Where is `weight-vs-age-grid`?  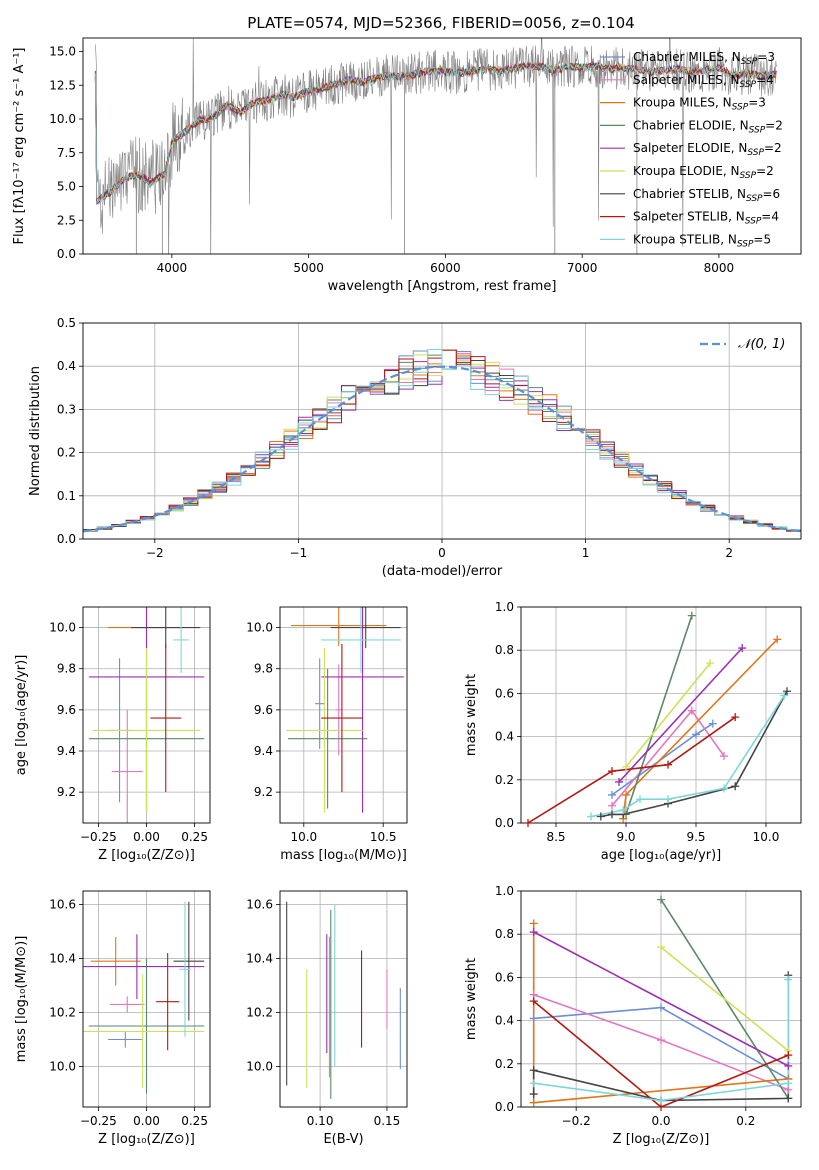
weight-vs-age-grid is located at coordinates (661, 715).